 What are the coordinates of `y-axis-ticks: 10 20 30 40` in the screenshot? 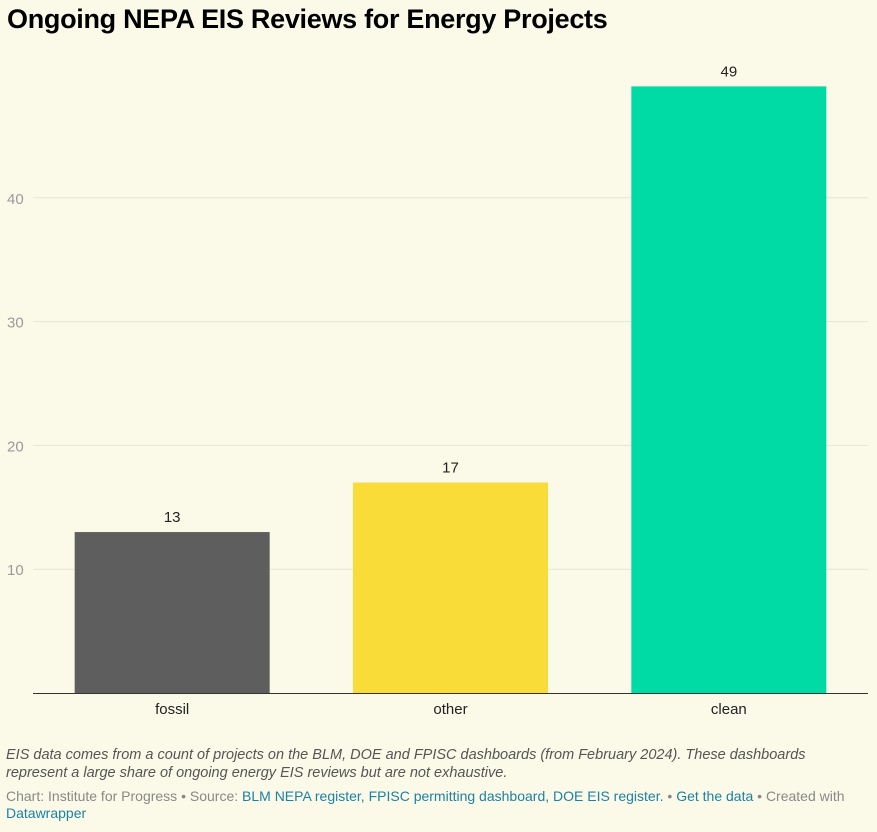 It's located at (15, 385).